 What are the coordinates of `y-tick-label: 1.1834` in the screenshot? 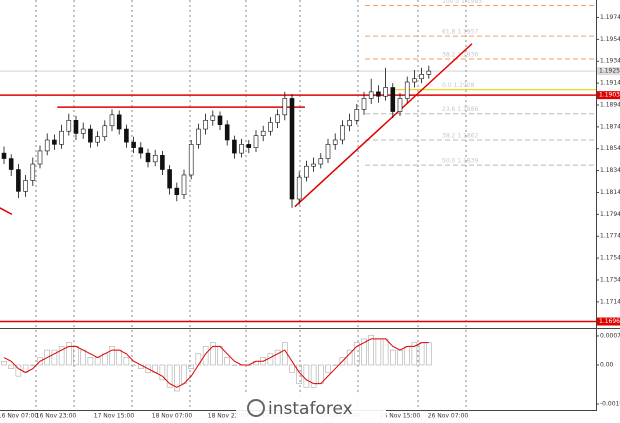 It's located at (610, 170).